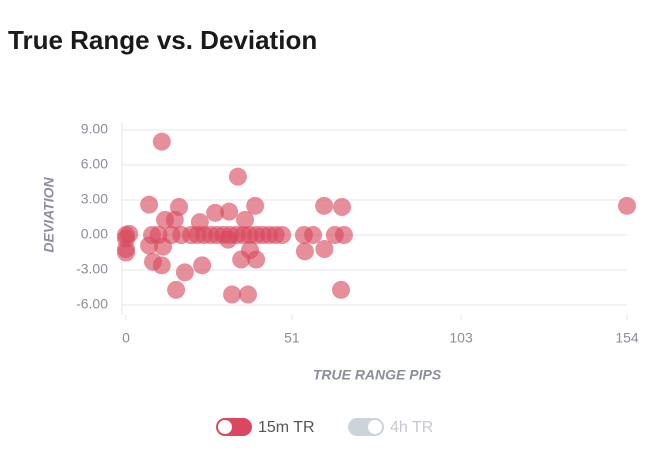  Describe the element at coordinates (286, 427) in the screenshot. I see `legend-label: 15m TR` at that location.